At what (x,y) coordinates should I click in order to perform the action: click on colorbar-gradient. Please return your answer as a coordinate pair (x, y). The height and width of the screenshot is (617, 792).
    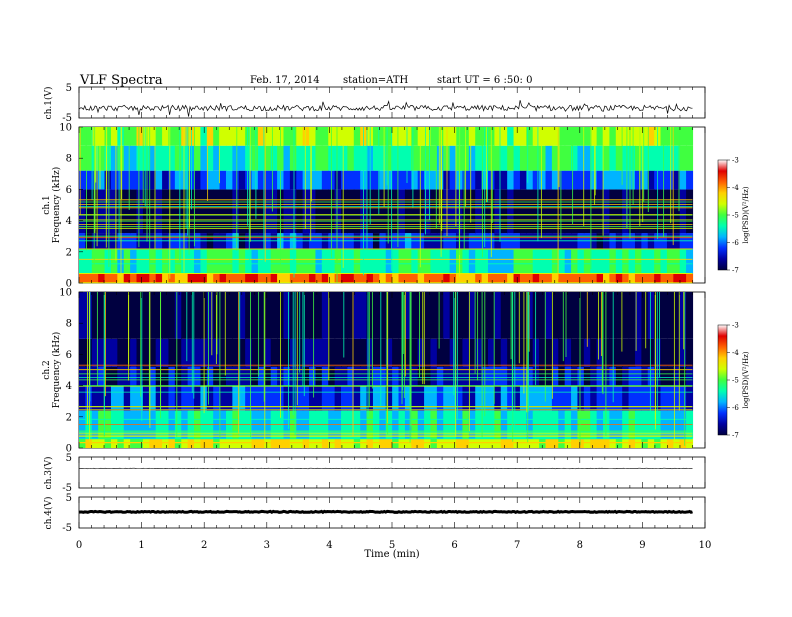
    Looking at the image, I should click on (722, 380).